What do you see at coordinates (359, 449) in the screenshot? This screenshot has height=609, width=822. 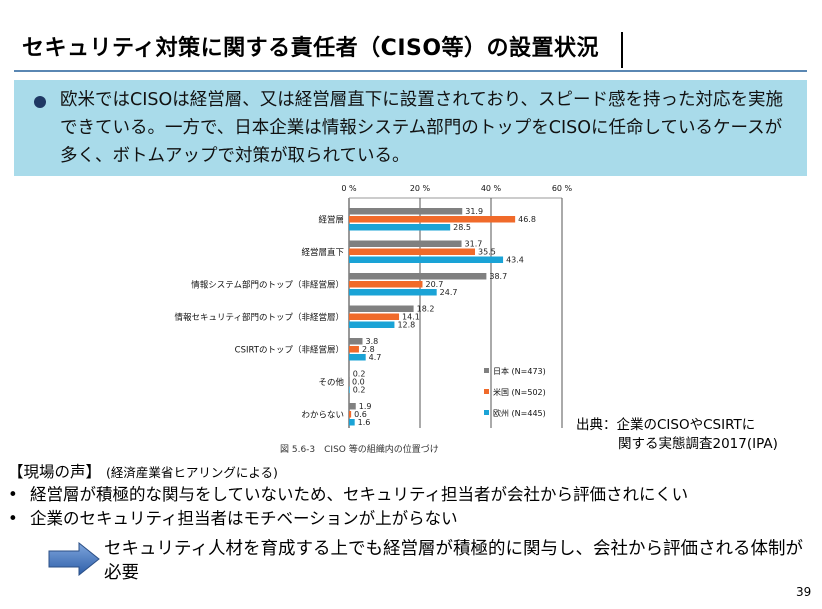 I see `chart-caption: 図 5.6-3 CISO 等の組織内の位置づけ` at bounding box center [359, 449].